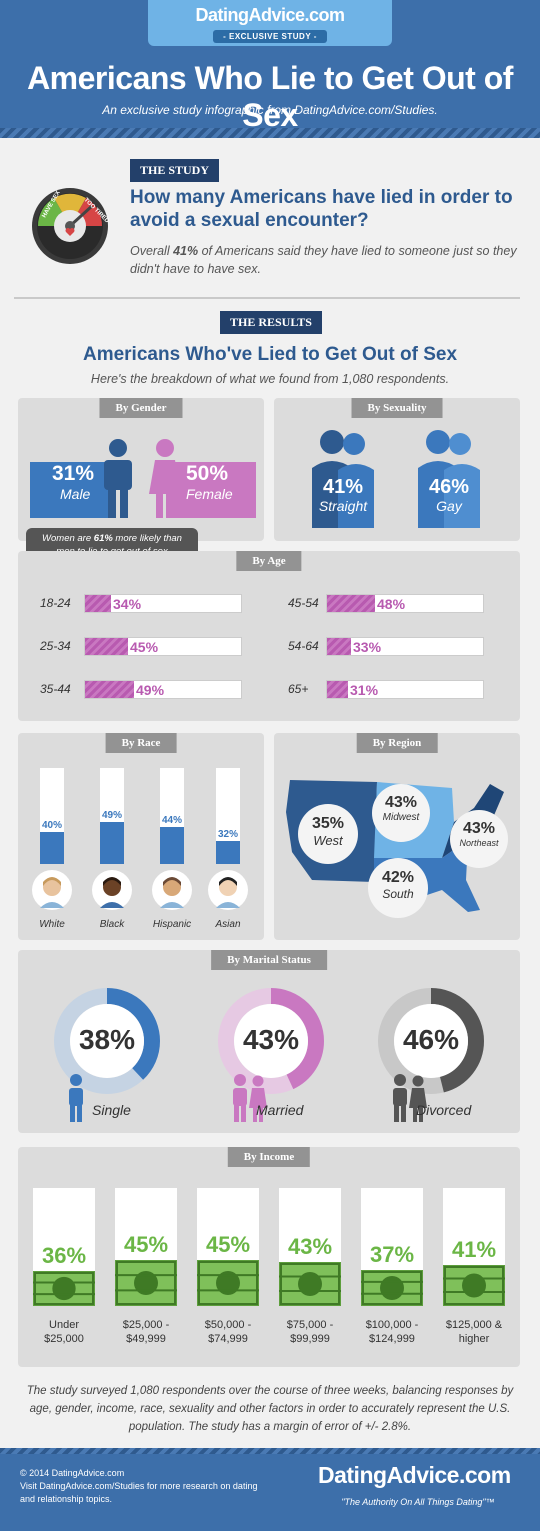  Describe the element at coordinates (269, 960) in the screenshot. I see `marital-tab: By Marital Status` at that location.